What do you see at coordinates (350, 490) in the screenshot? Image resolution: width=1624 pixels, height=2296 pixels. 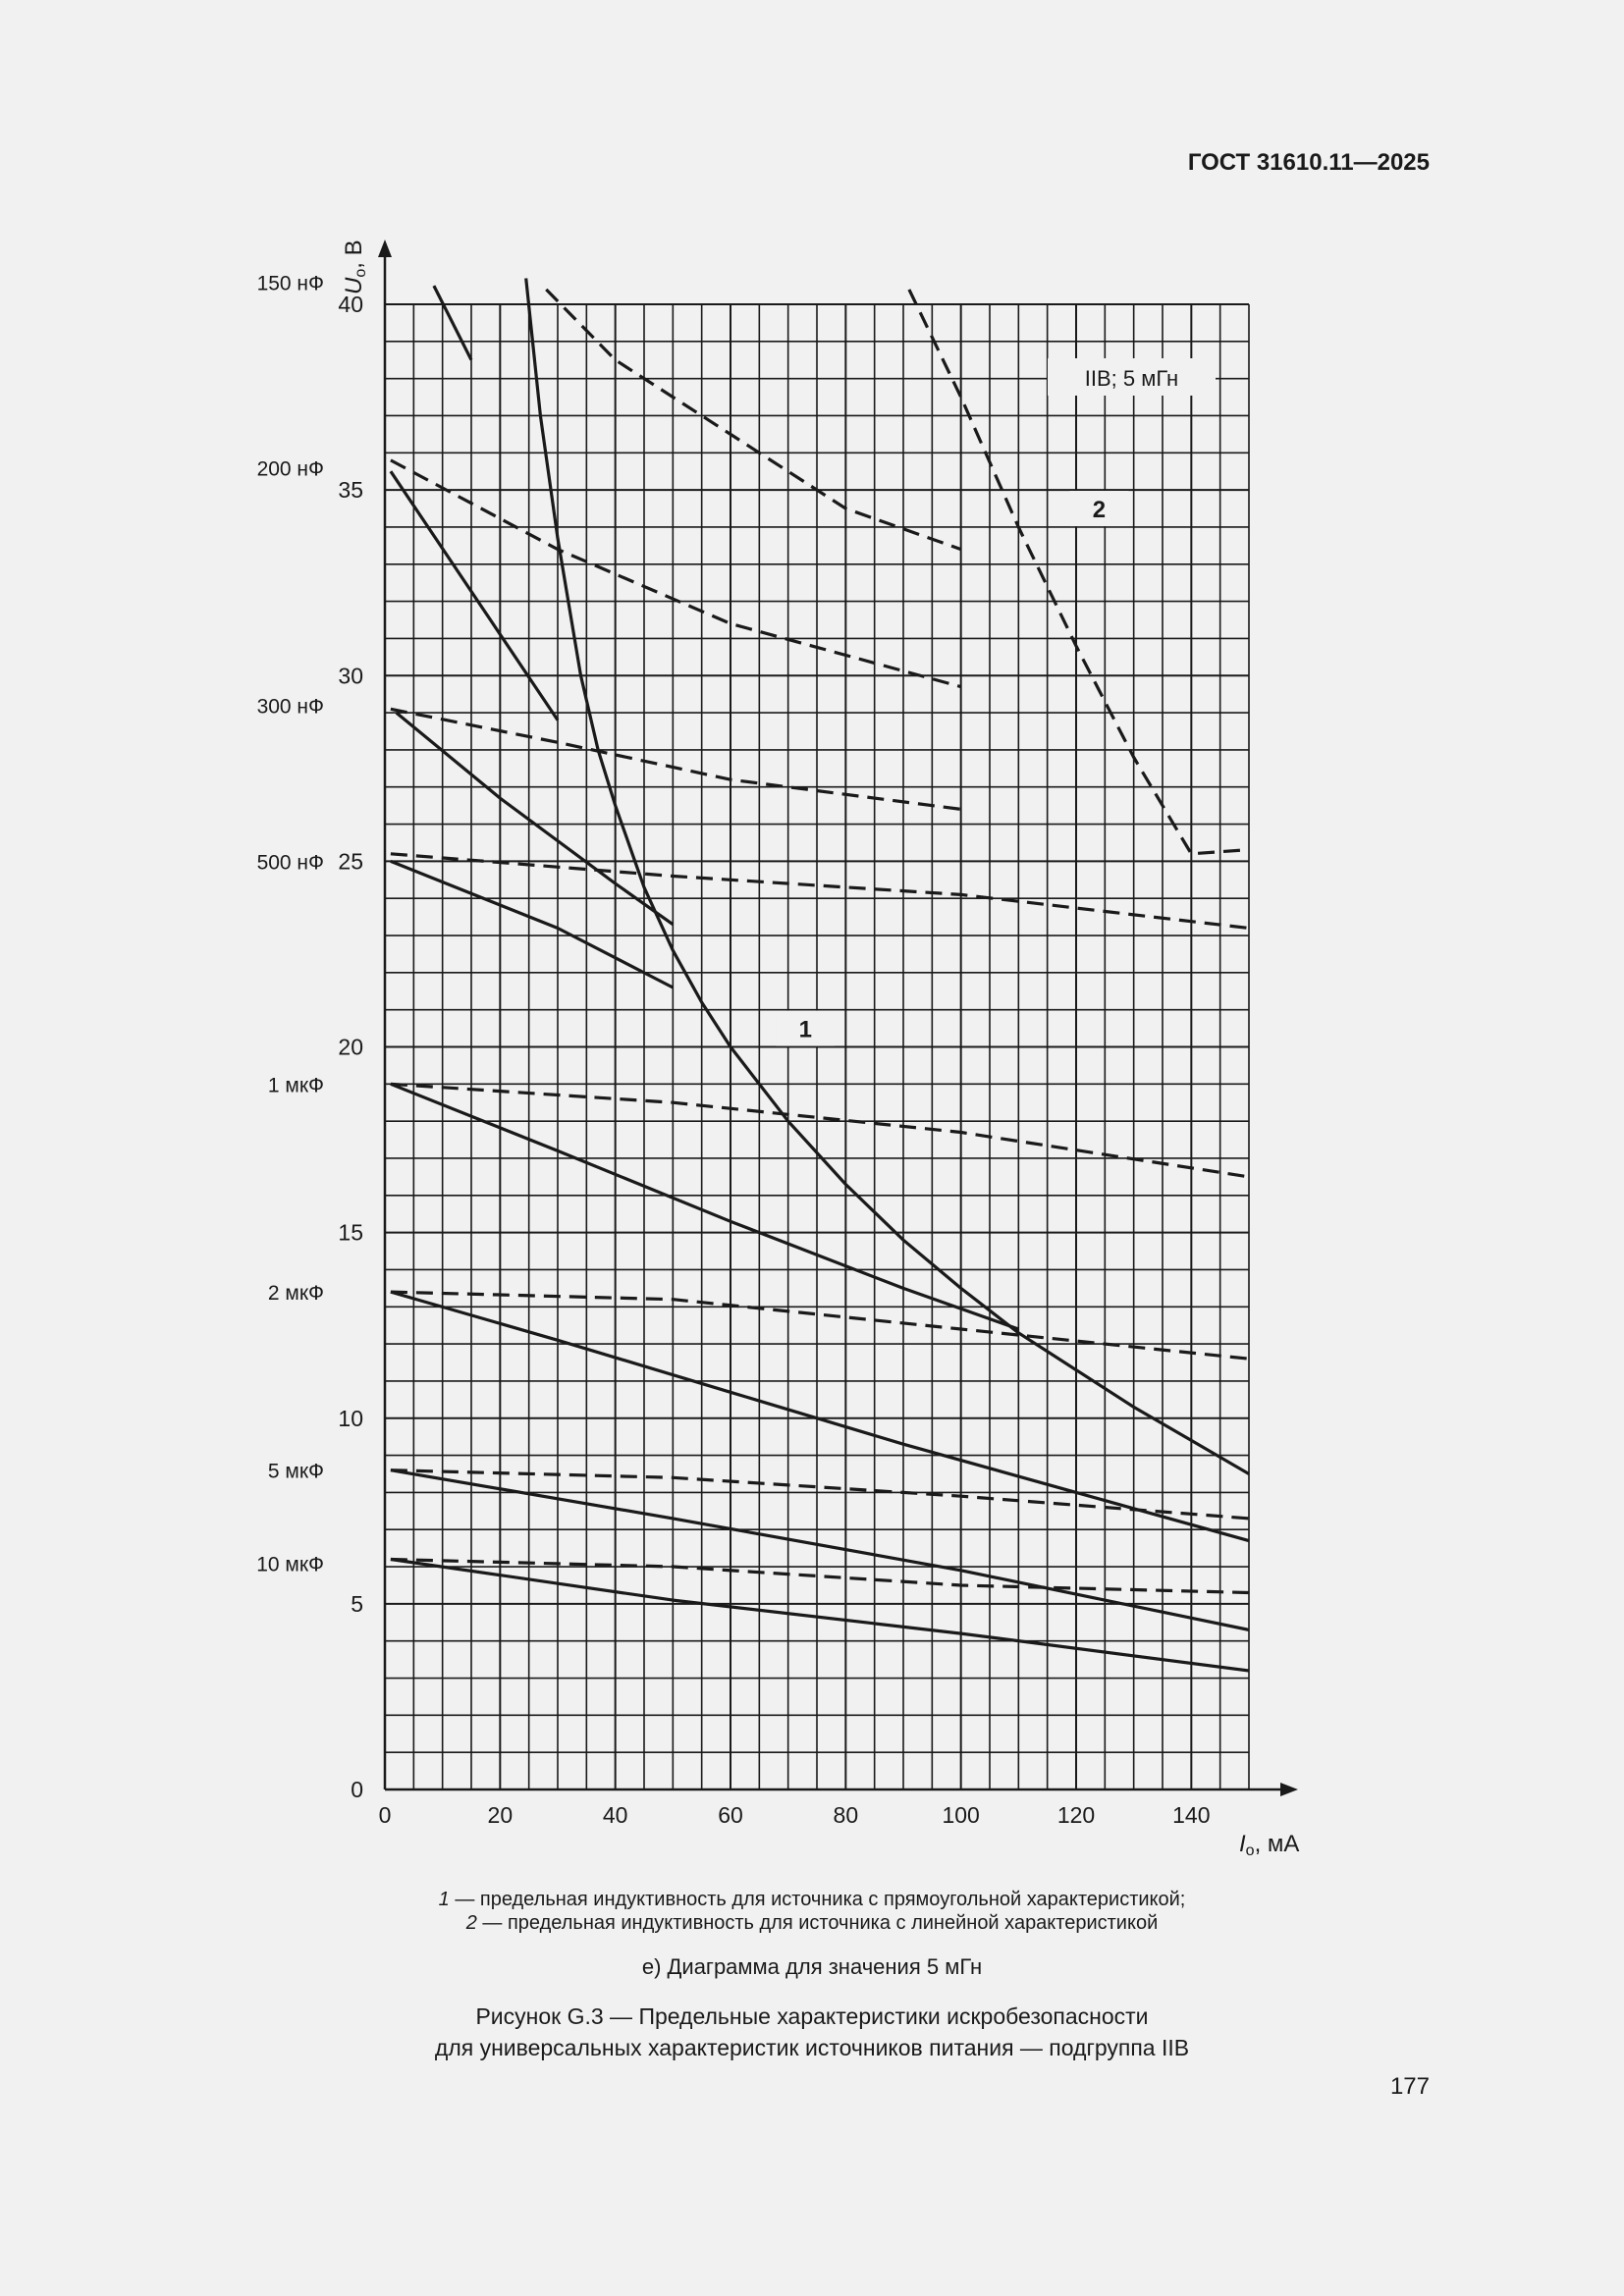 I see `y-tick-label: 35` at bounding box center [350, 490].